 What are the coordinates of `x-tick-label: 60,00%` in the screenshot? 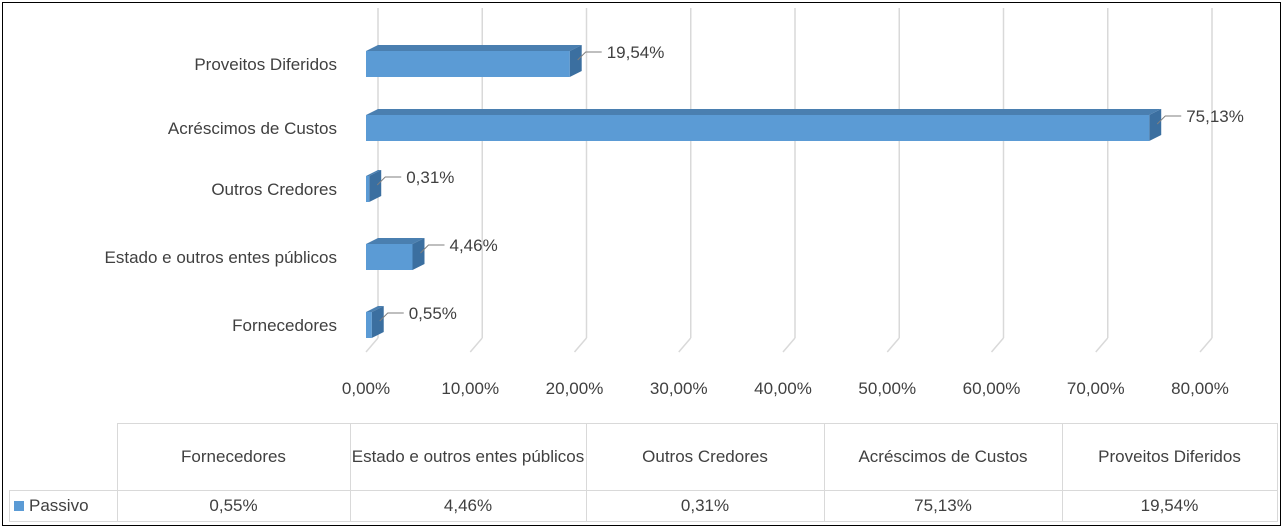 It's located at (992, 388).